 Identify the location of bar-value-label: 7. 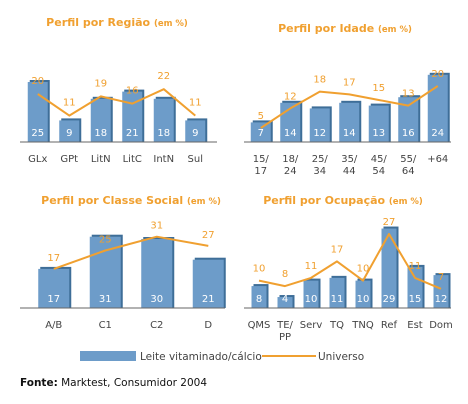
(261, 133).